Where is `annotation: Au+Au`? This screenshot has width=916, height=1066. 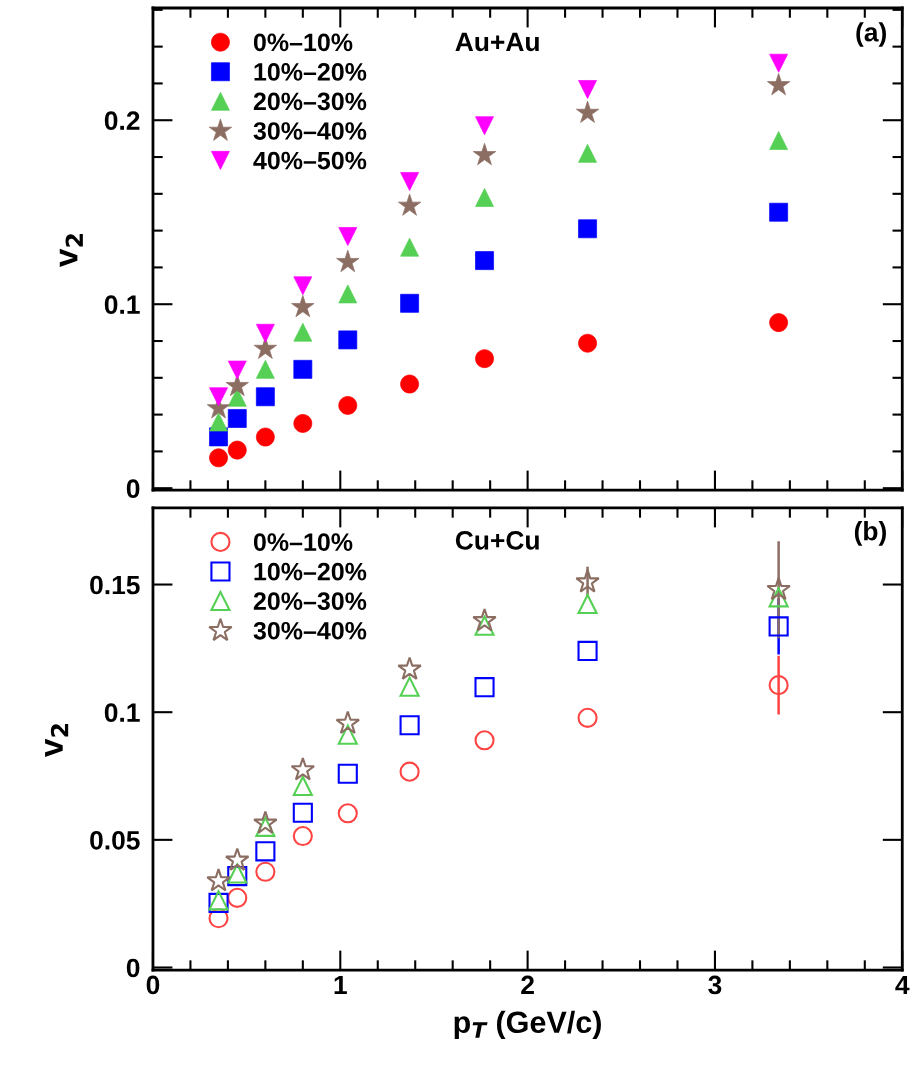
annotation: Au+Au is located at coordinates (497, 42).